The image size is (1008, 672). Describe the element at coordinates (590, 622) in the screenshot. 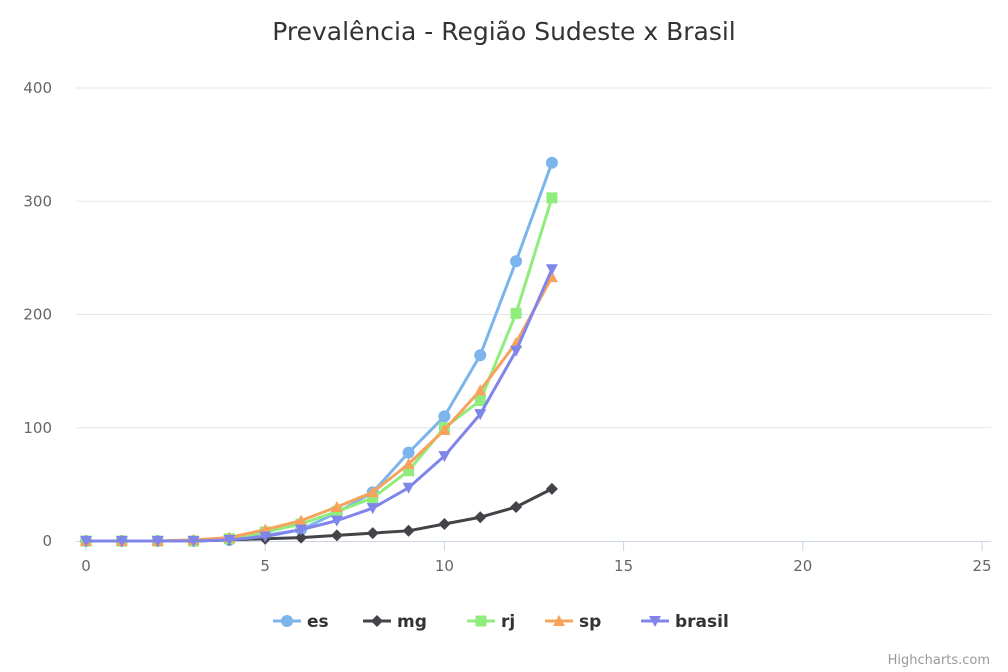

I see `legend-label: sp` at that location.